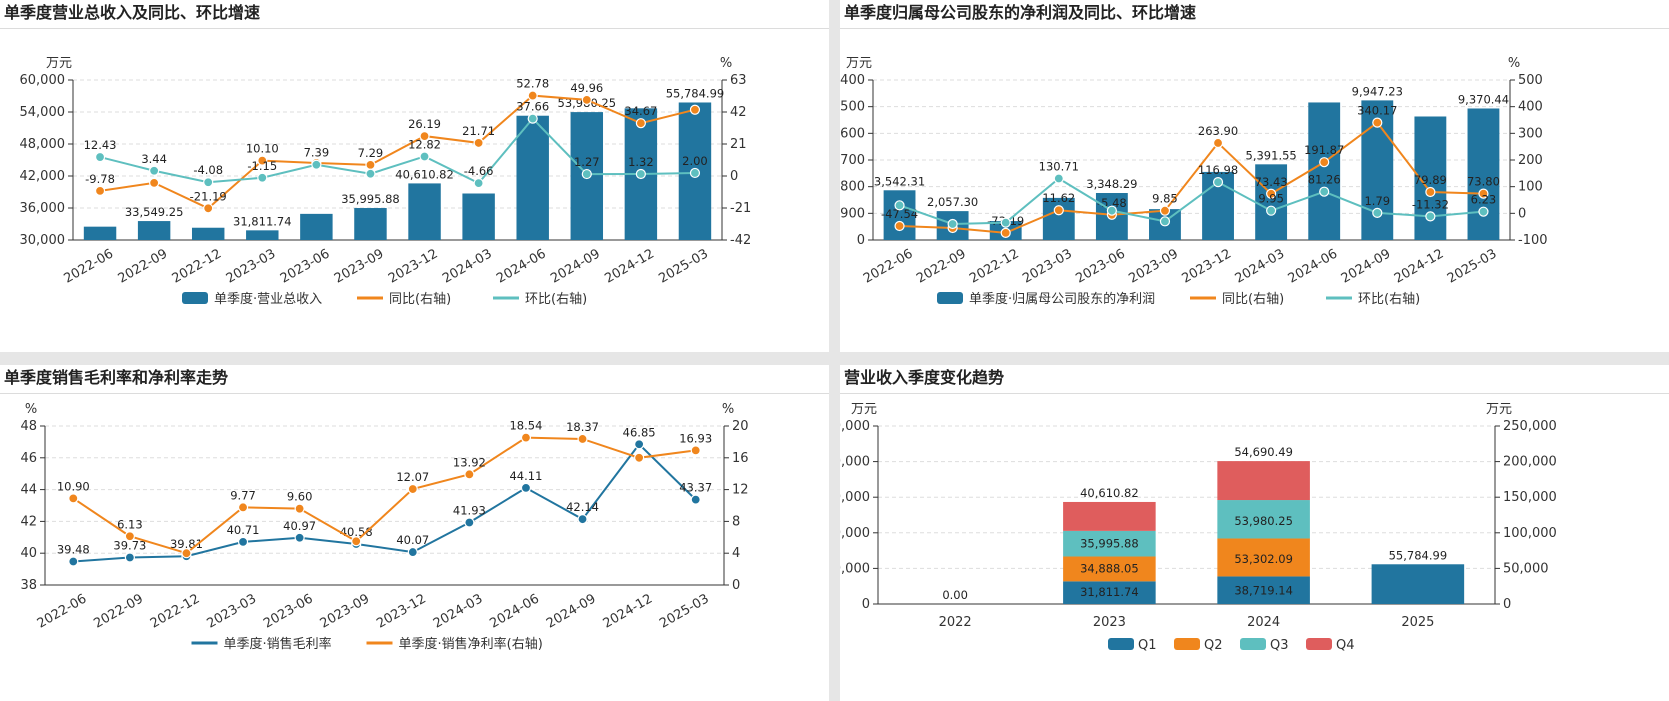 The height and width of the screenshot is (701, 1669). Describe the element at coordinates (1377, 201) in the screenshot. I see `qoq-data-label: 1.79` at that location.